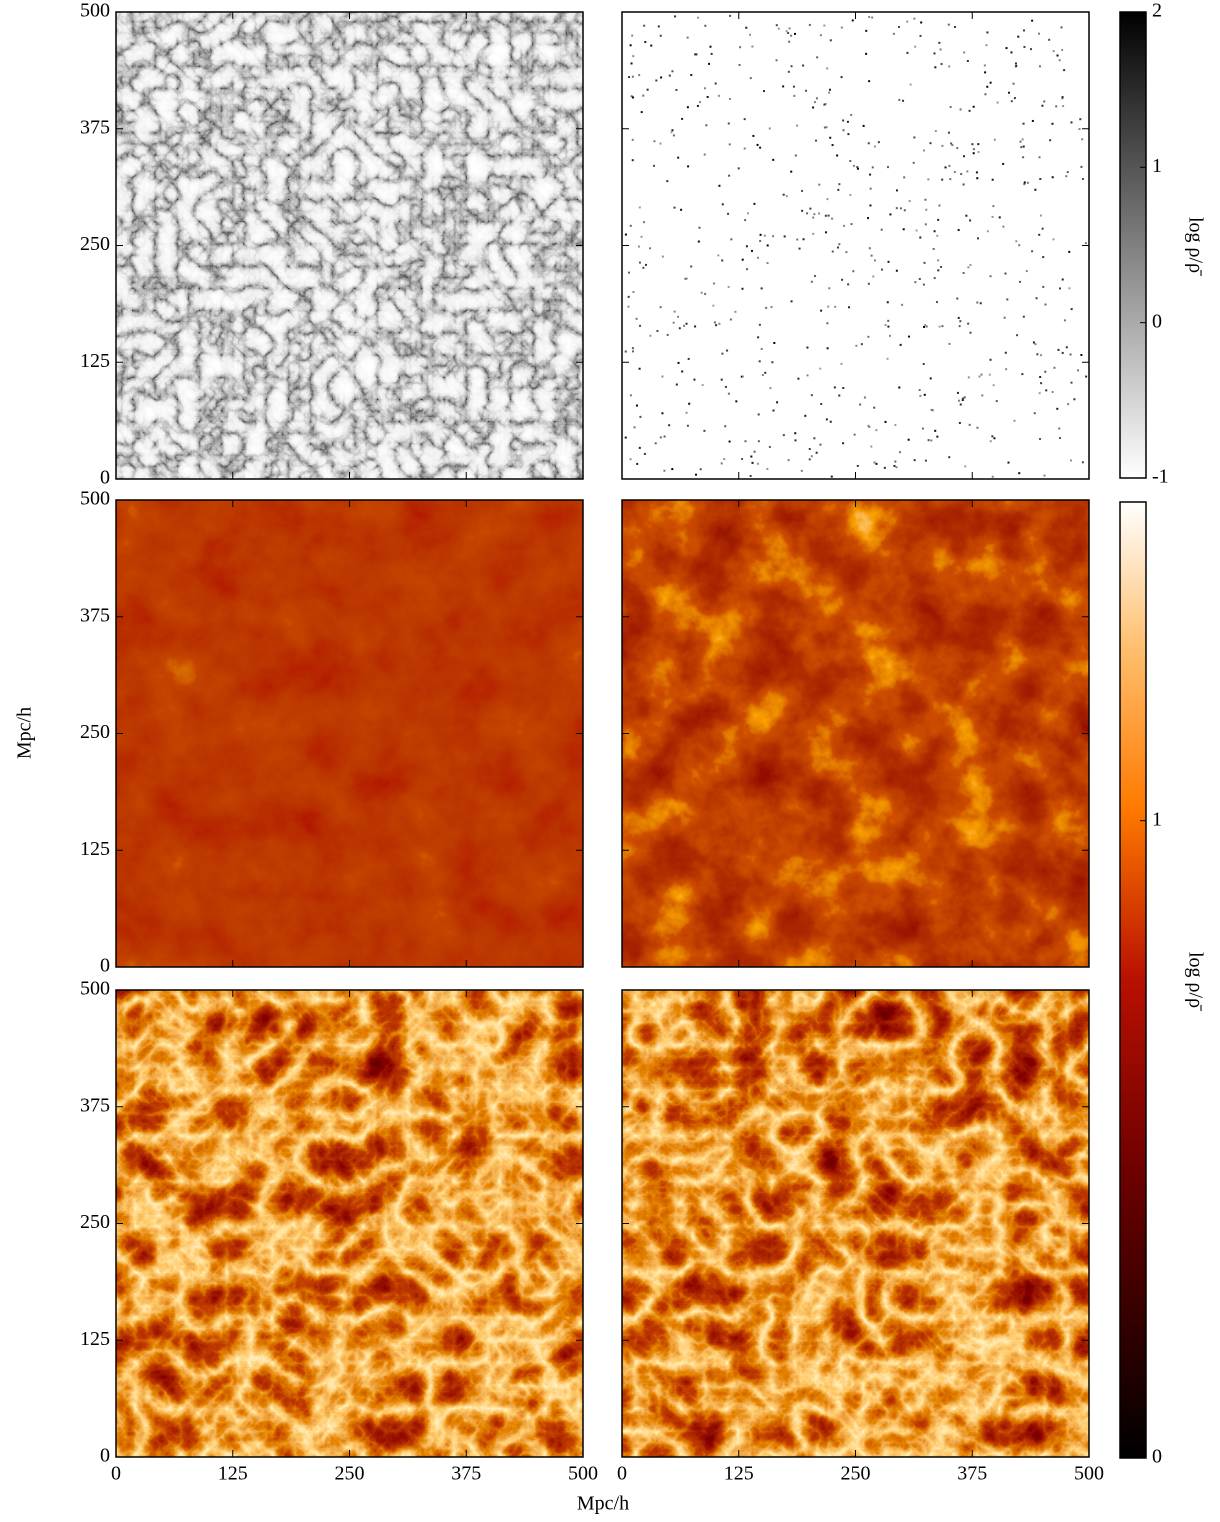 The width and height of the screenshot is (1220, 1522). What do you see at coordinates (622, 1474) in the screenshot?
I see `x-tick-label: 0` at bounding box center [622, 1474].